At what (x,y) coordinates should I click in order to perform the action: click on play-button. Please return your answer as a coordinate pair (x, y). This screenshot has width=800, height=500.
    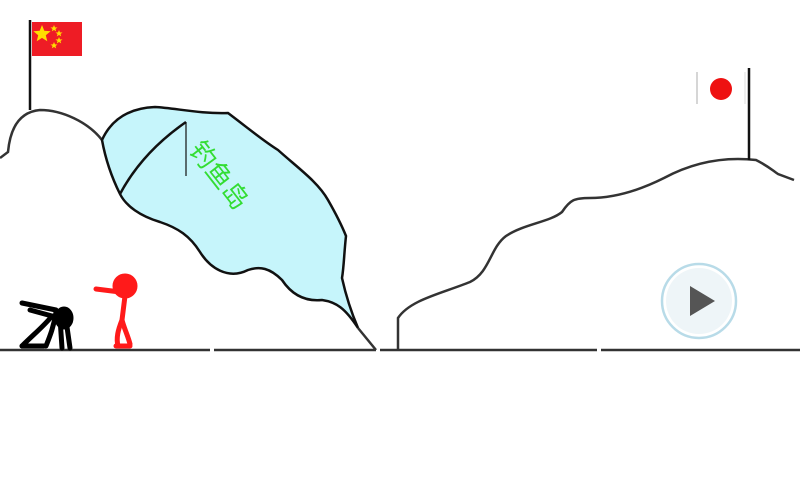
    Looking at the image, I should click on (699, 301).